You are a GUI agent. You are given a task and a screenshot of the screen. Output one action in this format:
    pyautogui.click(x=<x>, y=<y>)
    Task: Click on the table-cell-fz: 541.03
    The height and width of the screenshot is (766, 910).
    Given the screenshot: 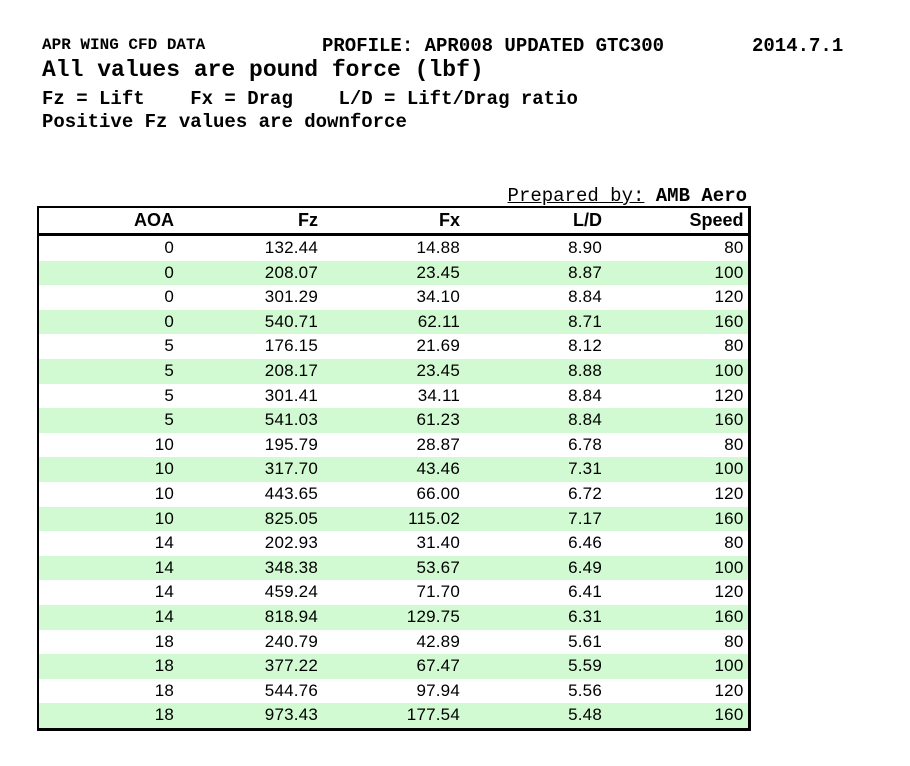 What is the action you would take?
    pyautogui.click(x=291, y=420)
    